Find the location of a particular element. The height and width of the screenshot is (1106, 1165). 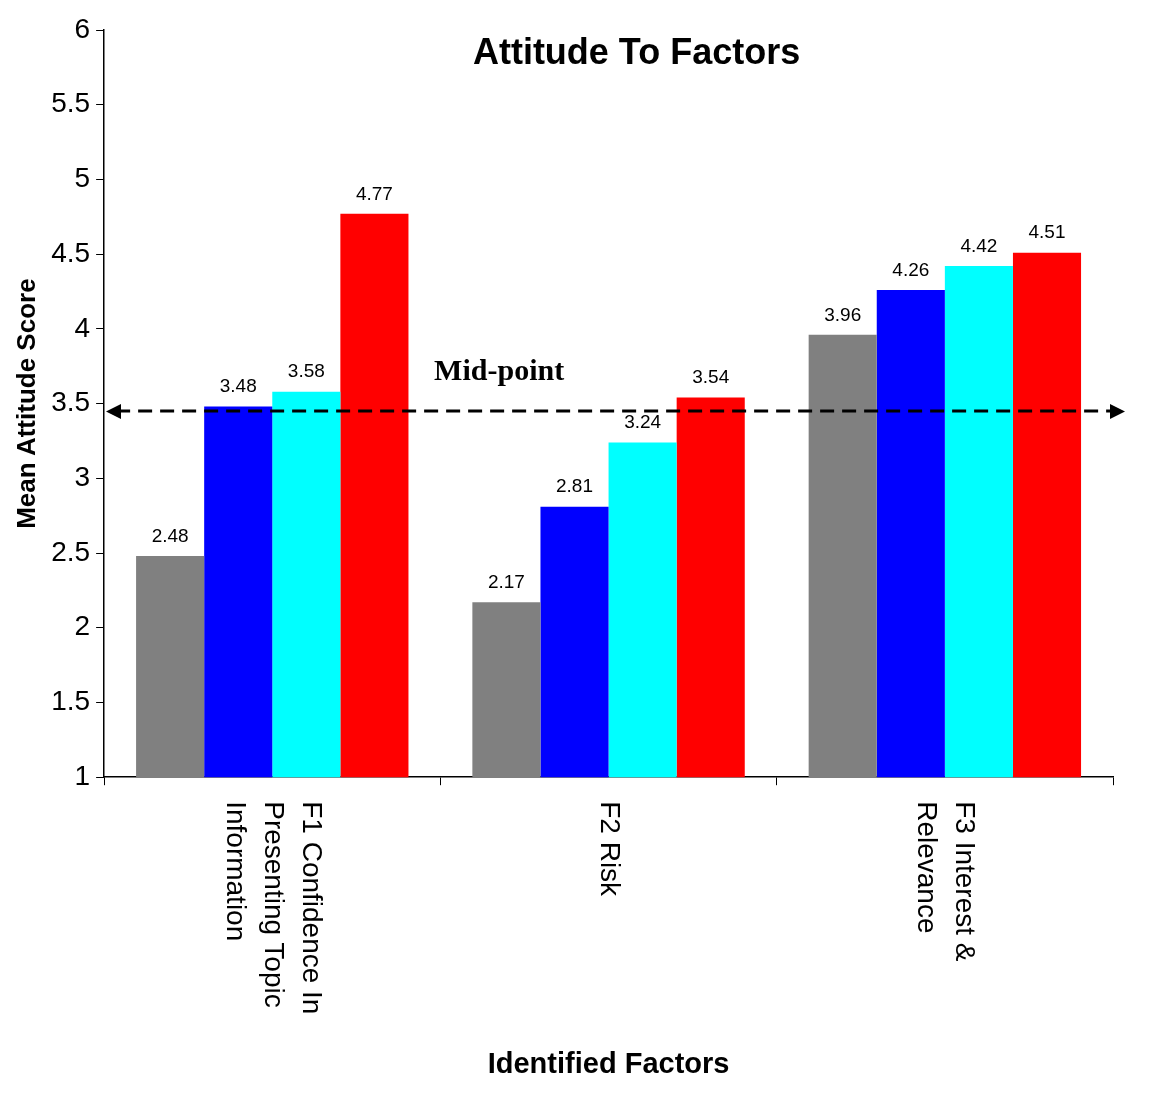

chart-title: Attitude To Factors is located at coordinates (636, 51).